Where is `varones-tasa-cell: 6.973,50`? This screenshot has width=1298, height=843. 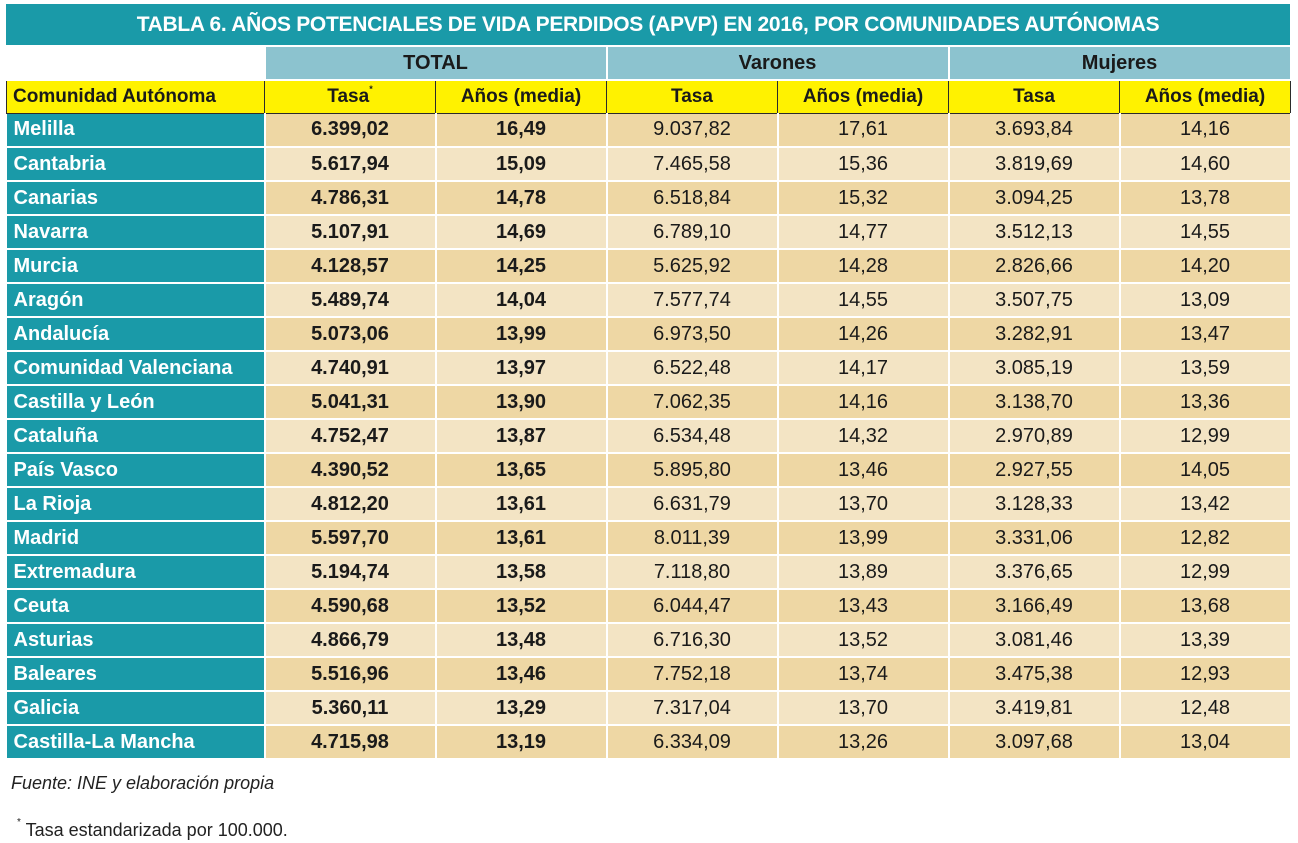
varones-tasa-cell: 6.973,50 is located at coordinates (692, 334).